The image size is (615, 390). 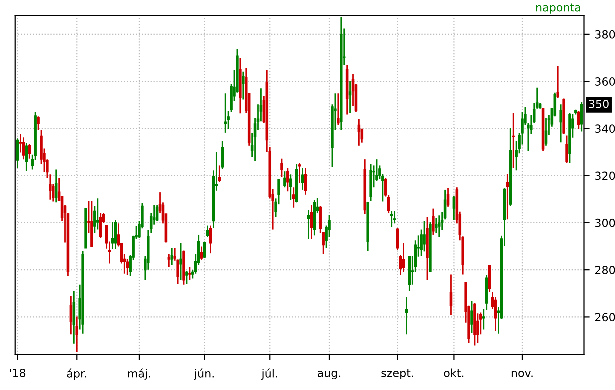 I want to click on x-tick-label: aug., so click(x=329, y=375).